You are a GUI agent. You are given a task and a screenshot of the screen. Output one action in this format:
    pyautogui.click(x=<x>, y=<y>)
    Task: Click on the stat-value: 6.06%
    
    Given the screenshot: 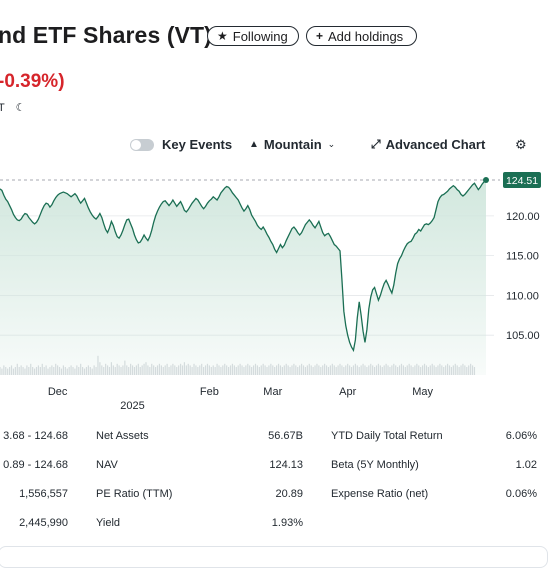 What is the action you would take?
    pyautogui.click(x=521, y=436)
    